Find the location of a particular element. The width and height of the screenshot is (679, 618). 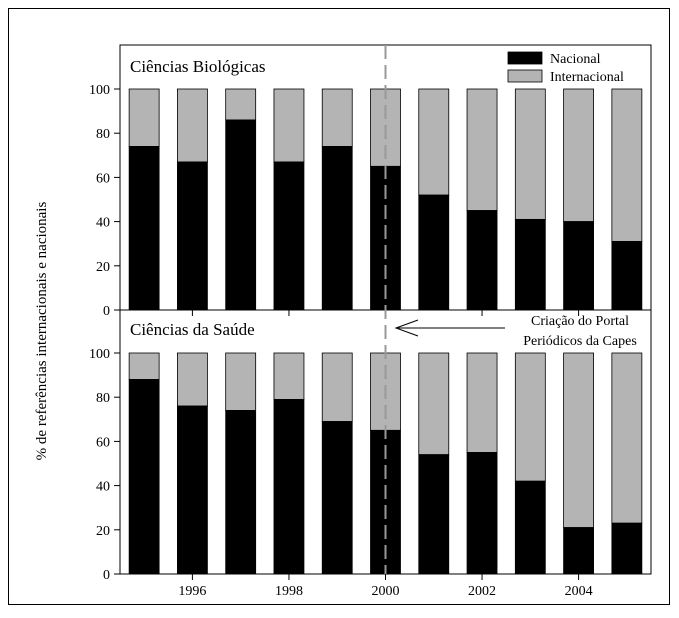

x-tick-label-2: 2000 is located at coordinates (386, 591).